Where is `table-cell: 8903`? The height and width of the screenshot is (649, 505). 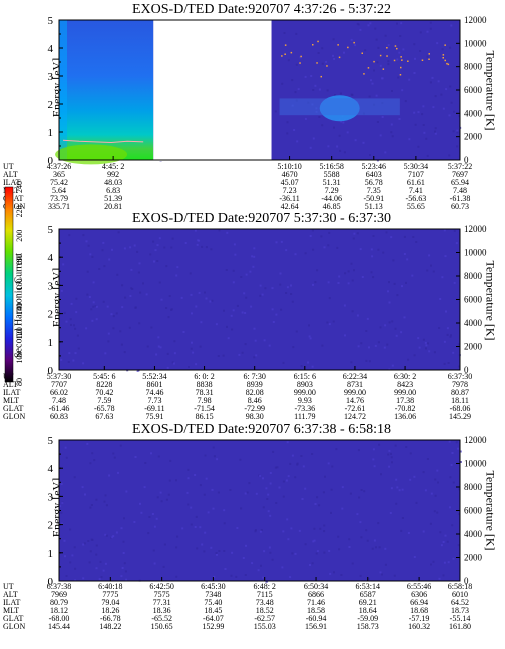 table-cell: 8903 is located at coordinates (305, 384).